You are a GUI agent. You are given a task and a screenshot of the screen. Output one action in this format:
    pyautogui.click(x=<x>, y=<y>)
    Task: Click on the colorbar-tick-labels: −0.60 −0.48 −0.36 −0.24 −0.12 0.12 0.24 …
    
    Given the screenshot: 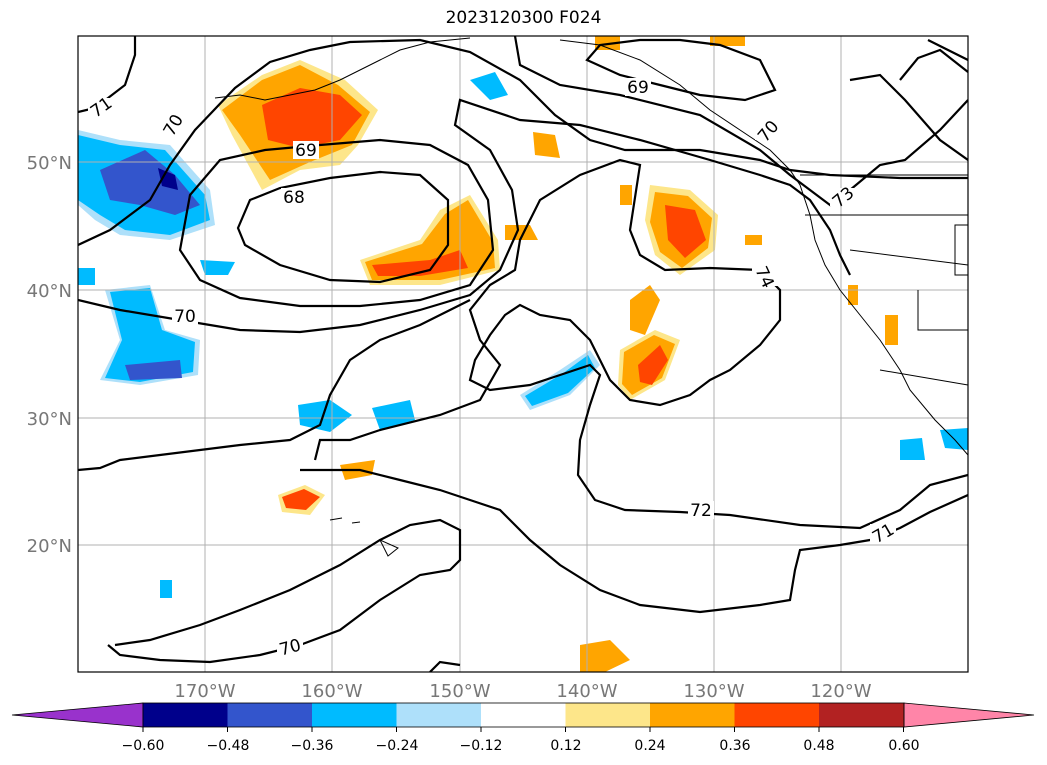 What is the action you would take?
    pyautogui.click(x=521, y=746)
    